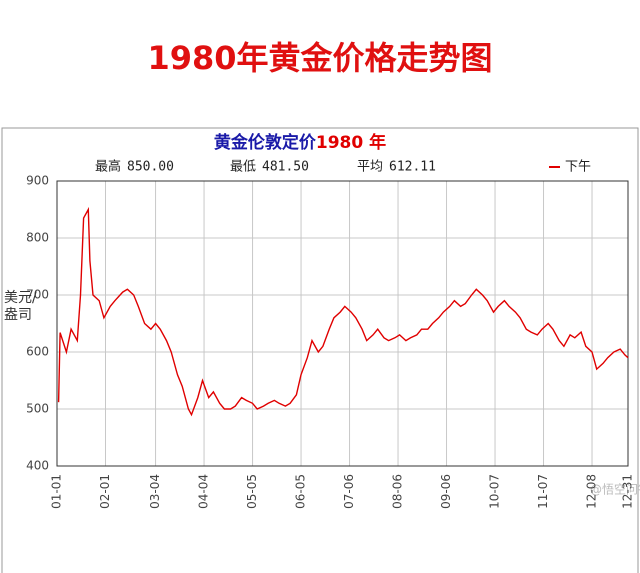  Describe the element at coordinates (398, 491) in the screenshot. I see `x-tick-label: 08-06` at that location.